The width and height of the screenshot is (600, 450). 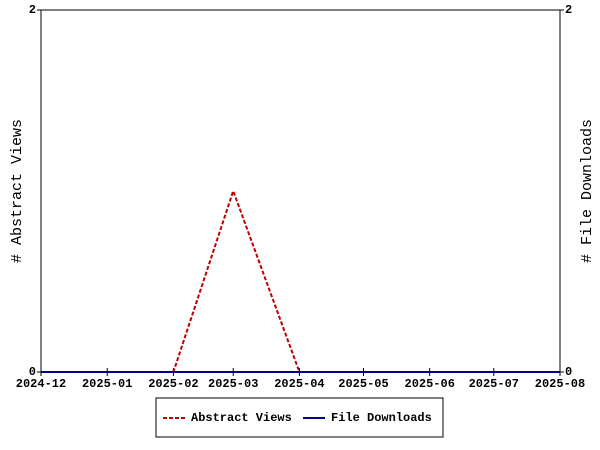 I want to click on x-tick-label: 2025-07, so click(x=494, y=384).